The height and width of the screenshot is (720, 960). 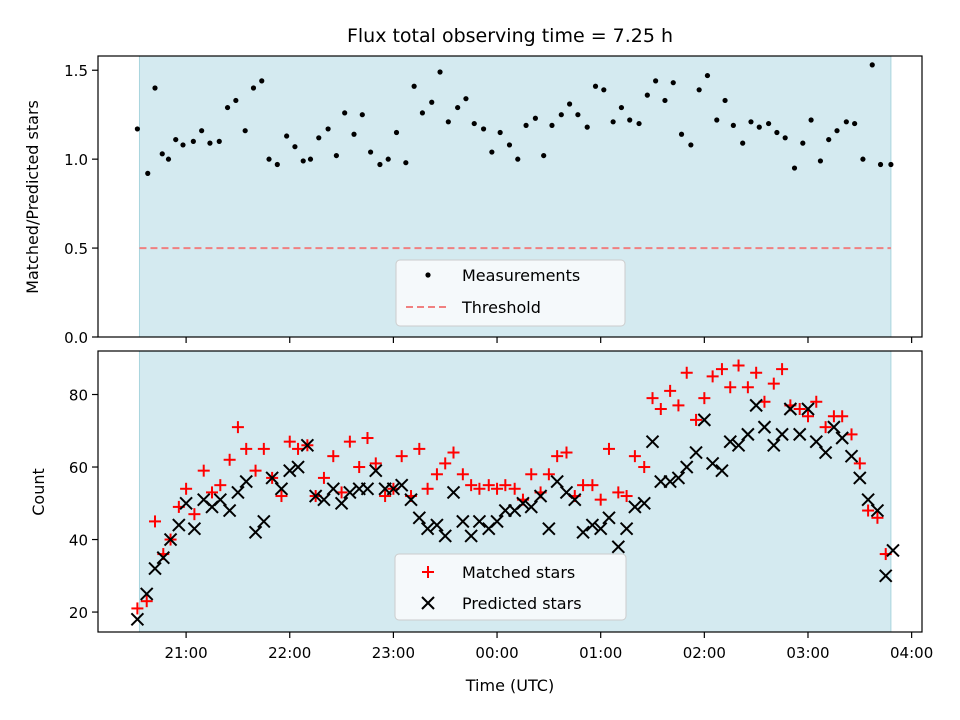 What do you see at coordinates (704, 653) in the screenshot?
I see `x-tick-label: 02:00` at bounding box center [704, 653].